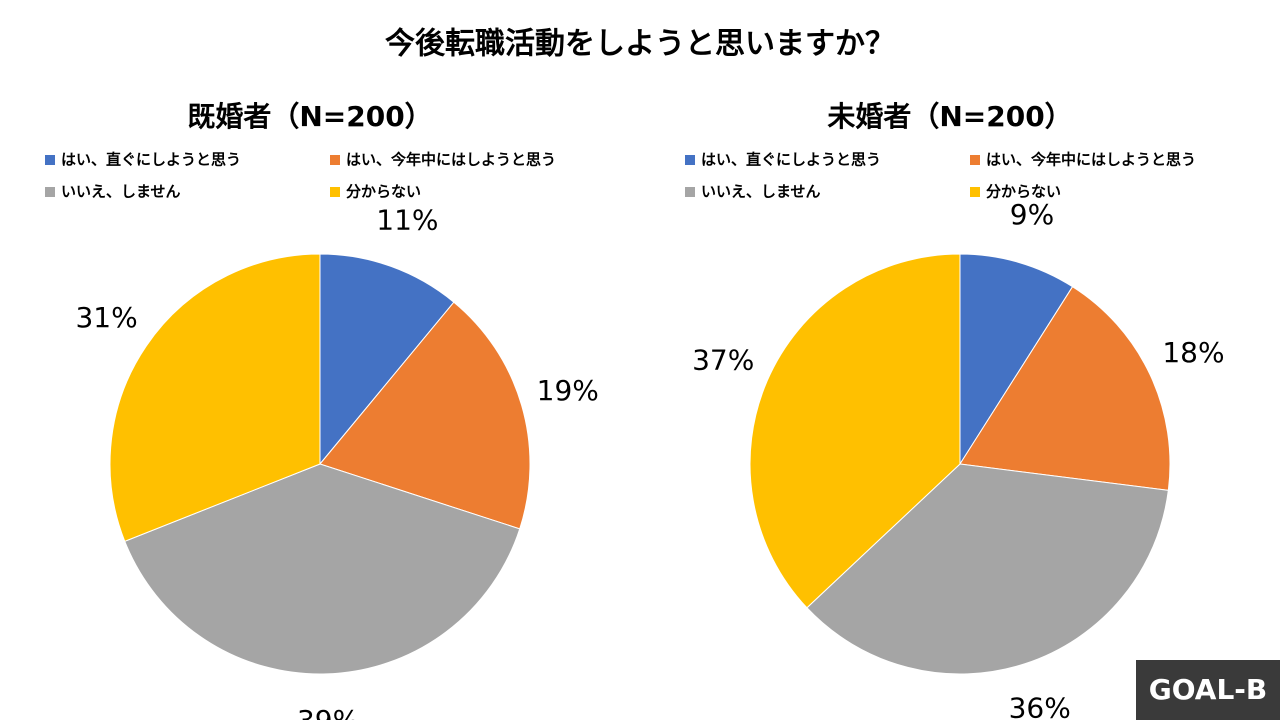 The image size is (1280, 720). What do you see at coordinates (949, 116) in the screenshot?
I see `chart-title: 未婚者（N=200）` at bounding box center [949, 116].